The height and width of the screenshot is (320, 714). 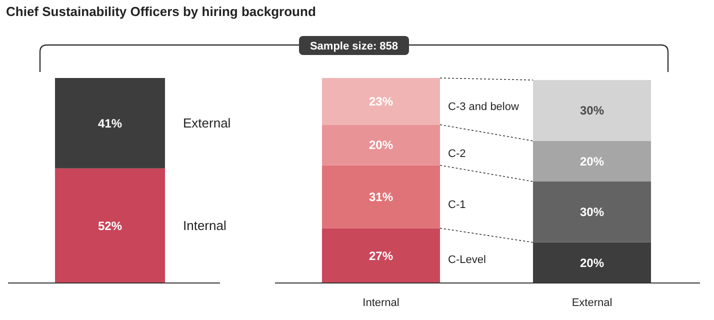 What do you see at coordinates (354, 46) in the screenshot?
I see `text: Sample size: 858` at bounding box center [354, 46].